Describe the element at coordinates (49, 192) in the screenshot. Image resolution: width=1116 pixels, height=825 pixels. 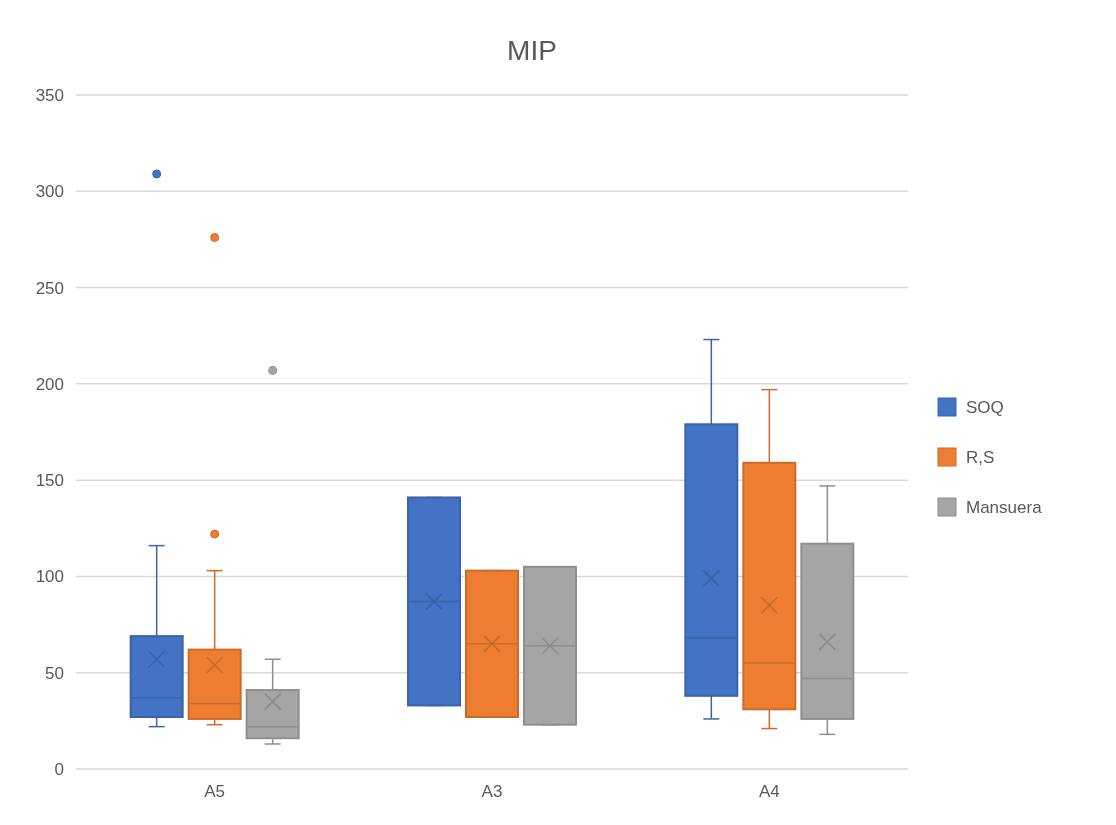
I see `y-tick-label: 300` at that location.